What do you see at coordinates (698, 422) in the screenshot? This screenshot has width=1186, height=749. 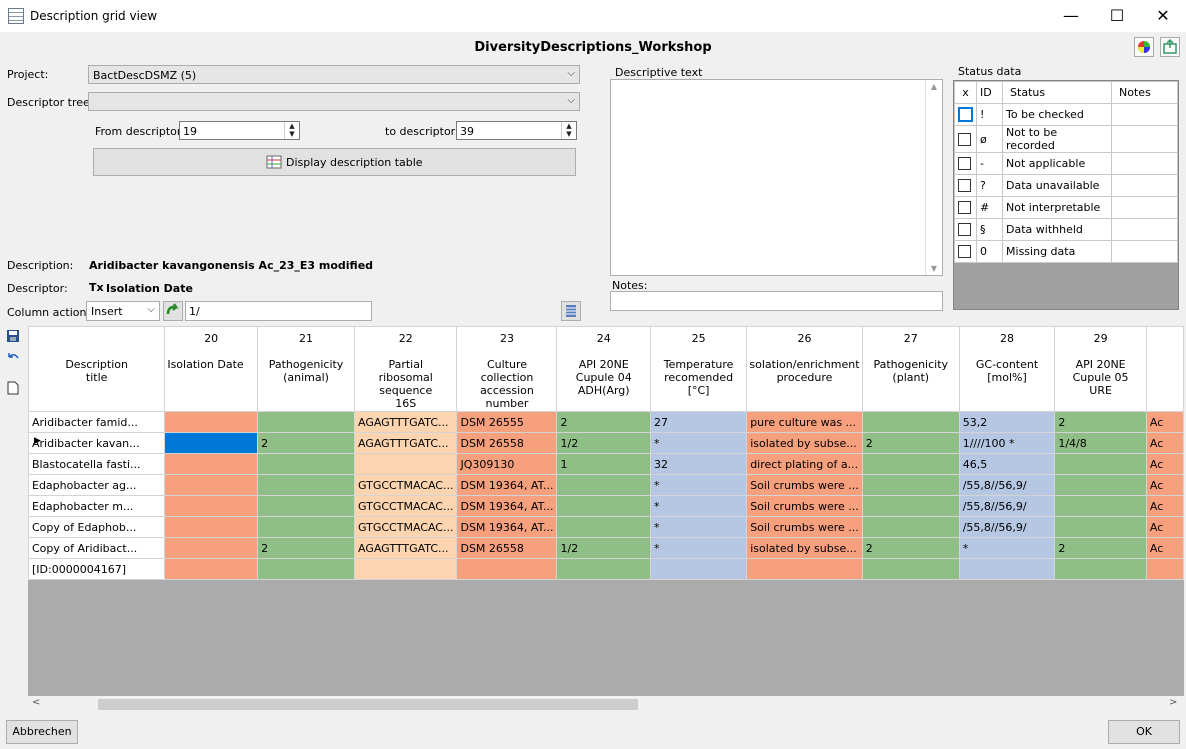 I see `data-cell: 27` at bounding box center [698, 422].